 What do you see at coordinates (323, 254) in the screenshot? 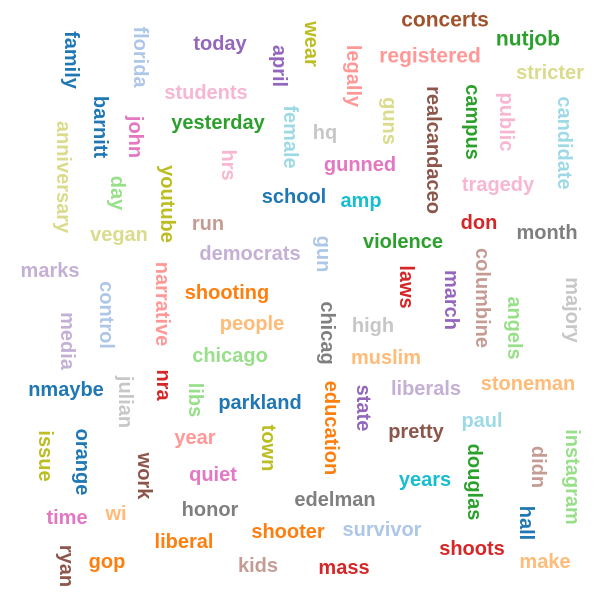
I see `word-gun: gun` at bounding box center [323, 254].